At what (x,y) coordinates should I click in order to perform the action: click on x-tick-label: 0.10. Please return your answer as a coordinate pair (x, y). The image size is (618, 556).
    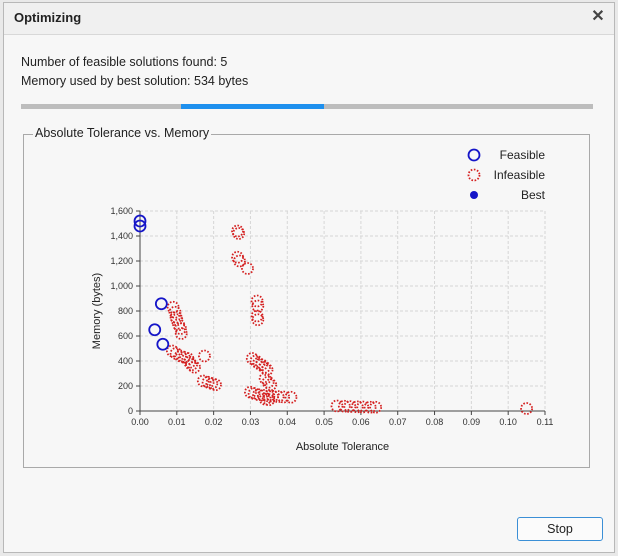
    Looking at the image, I should click on (508, 422).